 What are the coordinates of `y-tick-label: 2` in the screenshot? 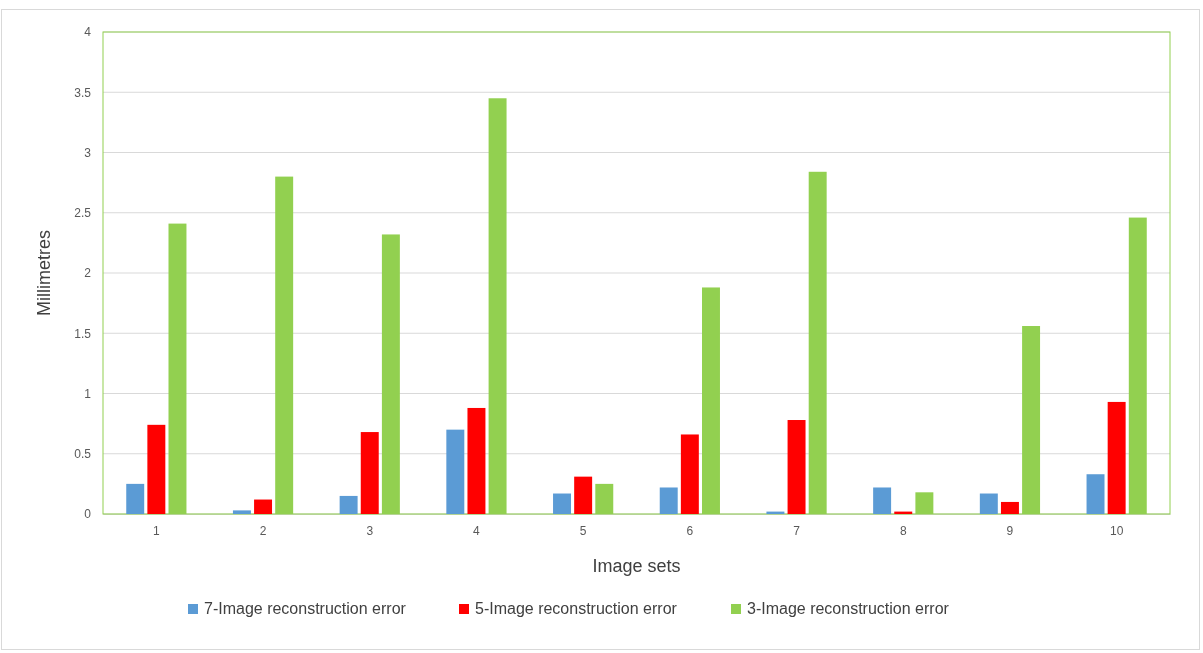 It's located at (88, 273).